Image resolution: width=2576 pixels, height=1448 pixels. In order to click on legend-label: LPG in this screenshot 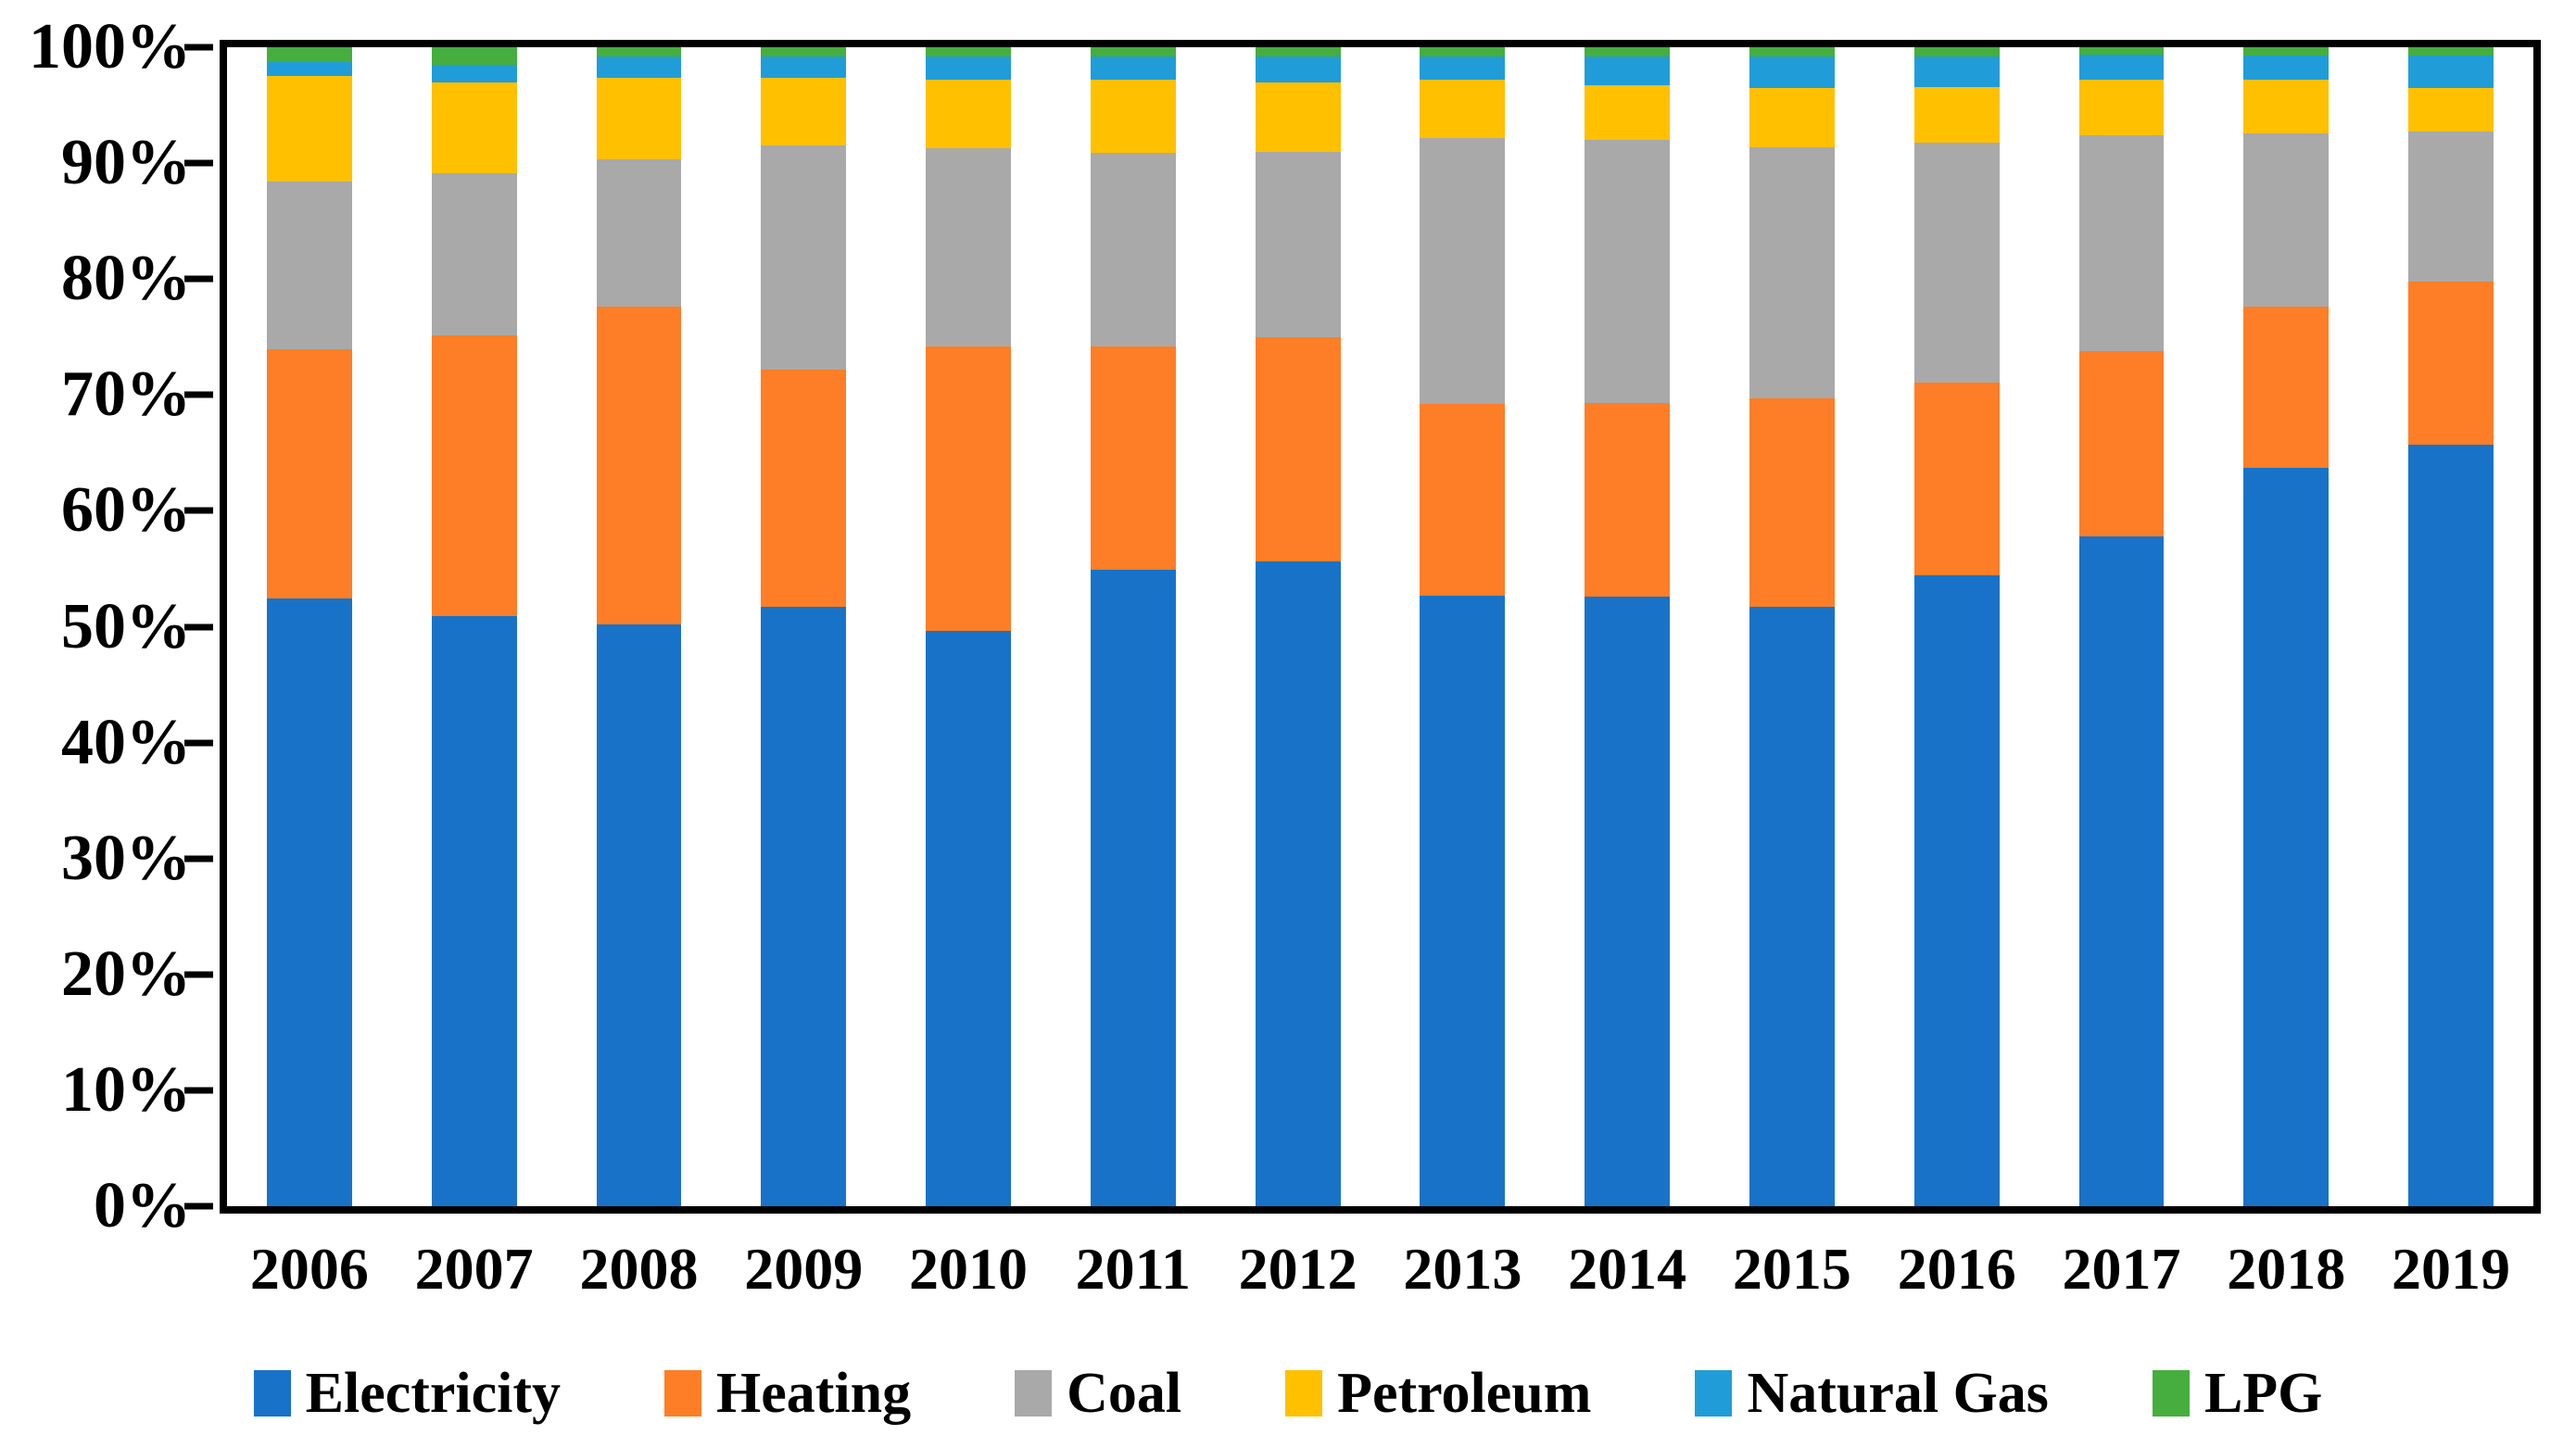, I will do `click(2263, 1393)`.